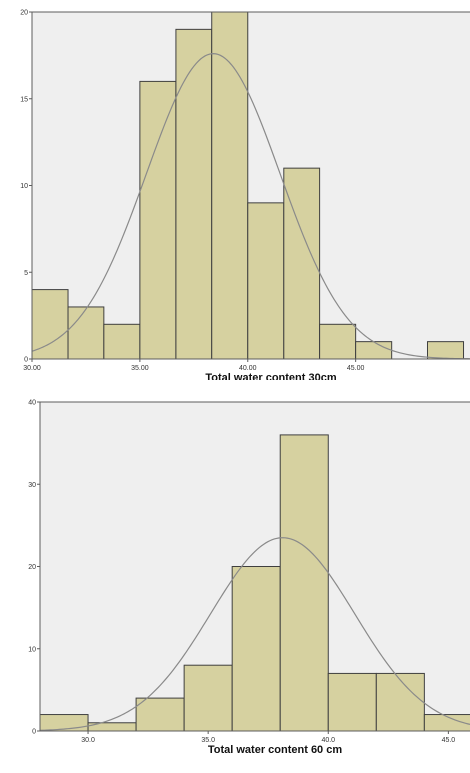 The image size is (470, 773). I want to click on y-tick-label: 40, so click(32, 403).